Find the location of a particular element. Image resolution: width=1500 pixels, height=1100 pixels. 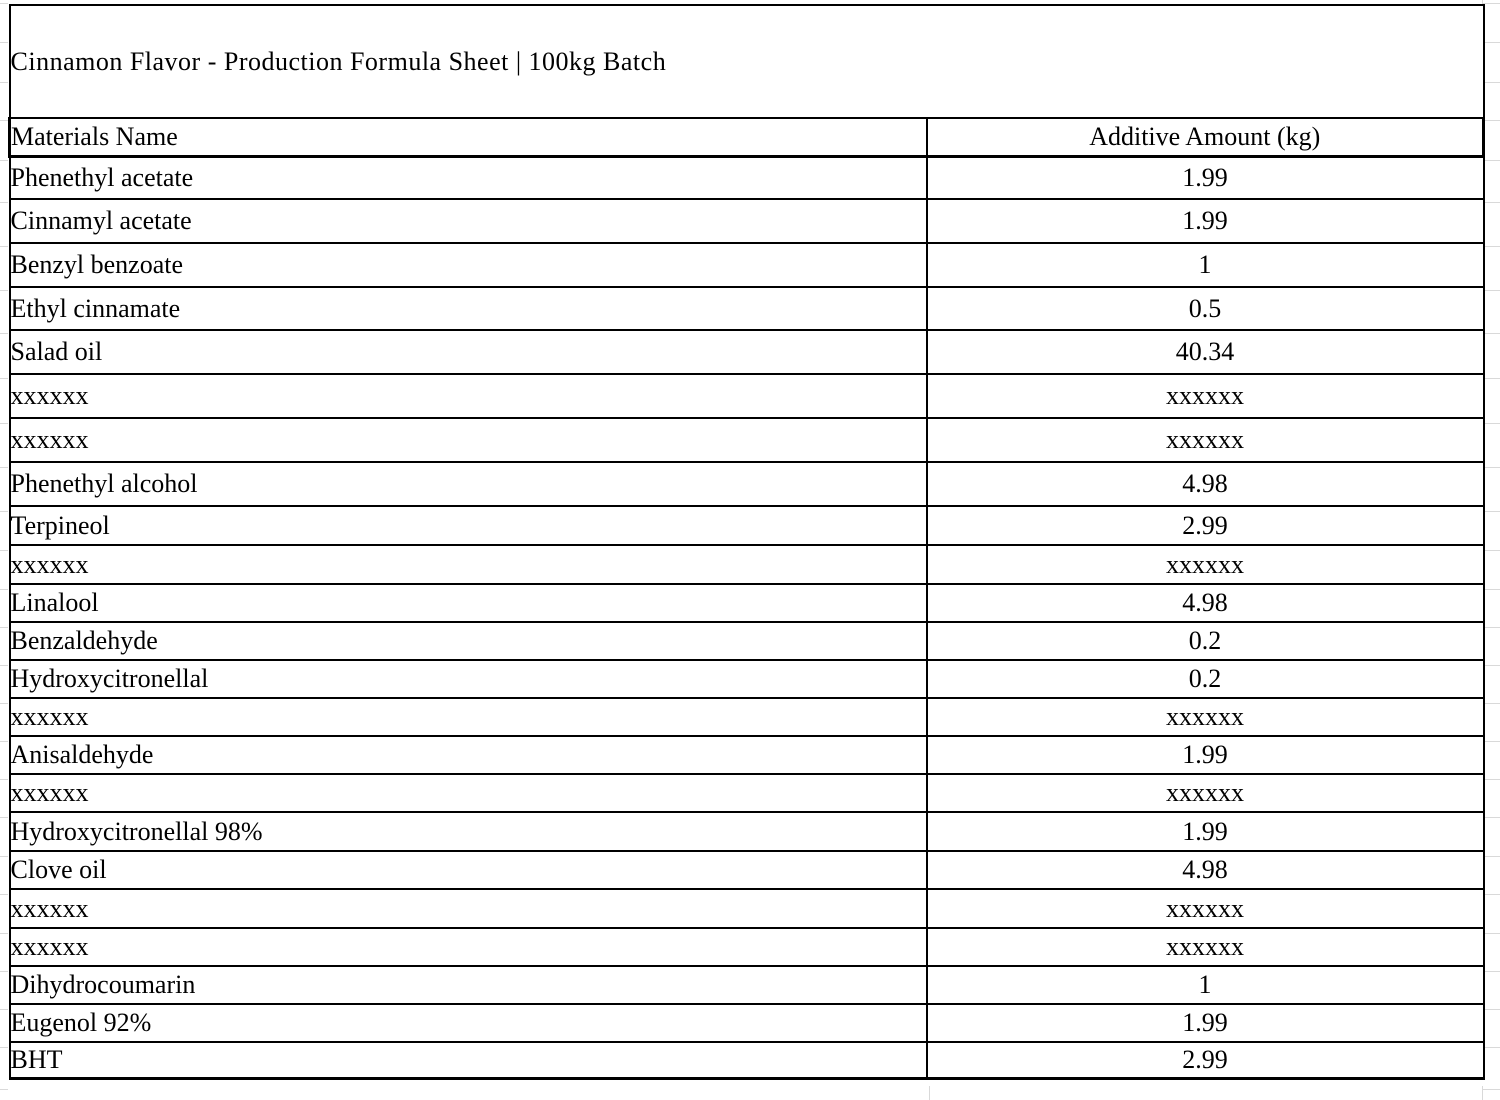

table-row: Anisaldehyde 1.99 is located at coordinates (746, 755).